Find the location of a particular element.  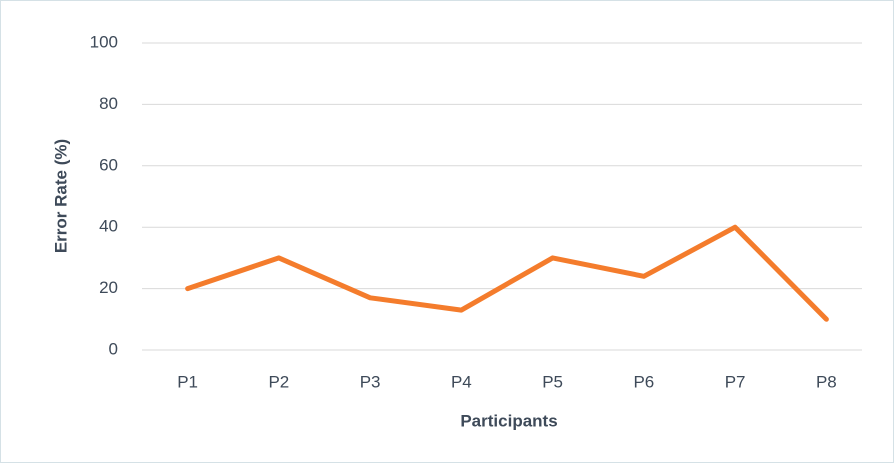

y-axis-title: Error Rate (%) is located at coordinates (60, 196).